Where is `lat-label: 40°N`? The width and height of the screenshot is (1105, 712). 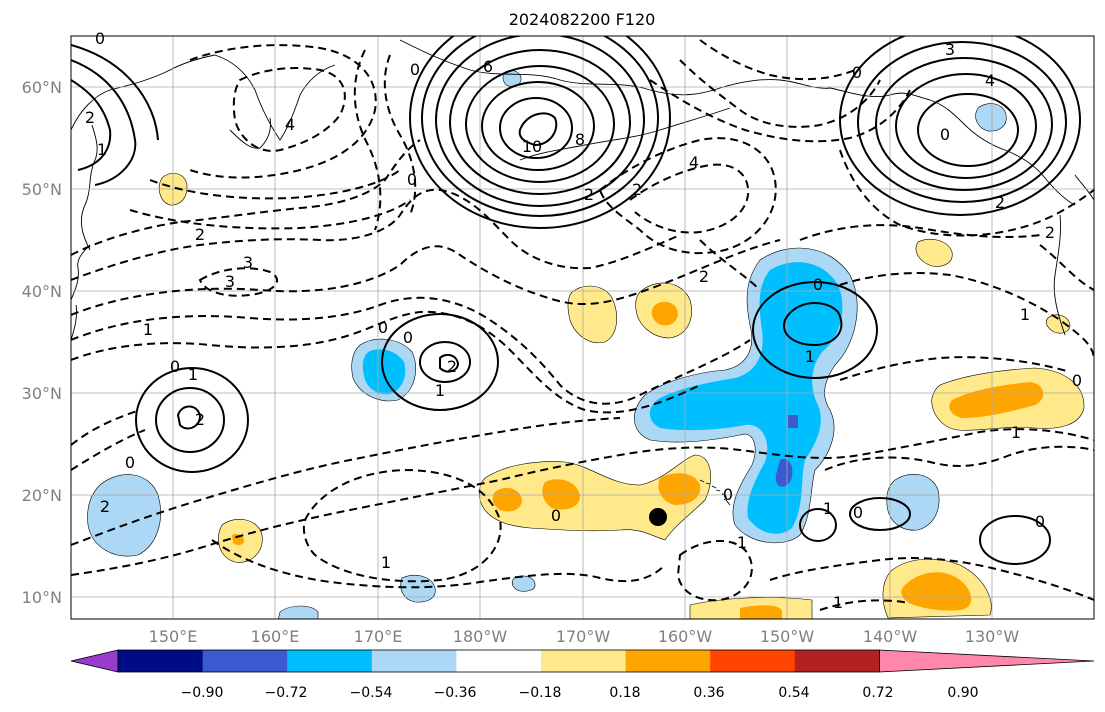 lat-label: 40°N is located at coordinates (42, 291).